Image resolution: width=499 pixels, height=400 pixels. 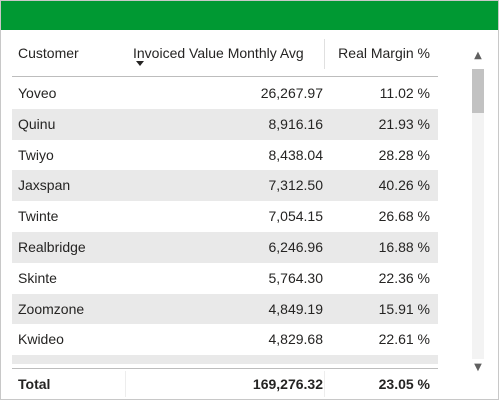 I want to click on total-label: Total, so click(x=34, y=384).